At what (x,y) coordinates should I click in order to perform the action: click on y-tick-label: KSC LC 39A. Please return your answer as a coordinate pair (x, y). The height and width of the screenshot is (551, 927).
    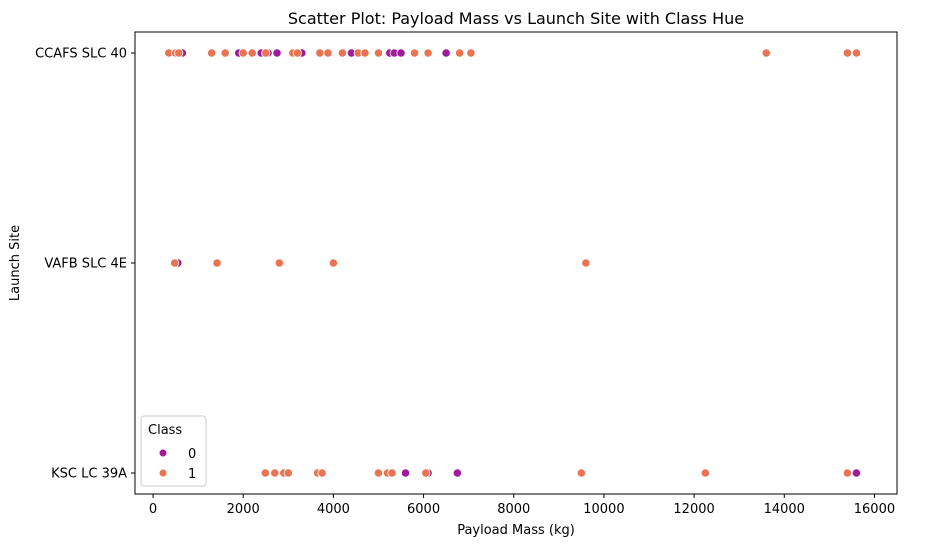
    Looking at the image, I should click on (89, 474).